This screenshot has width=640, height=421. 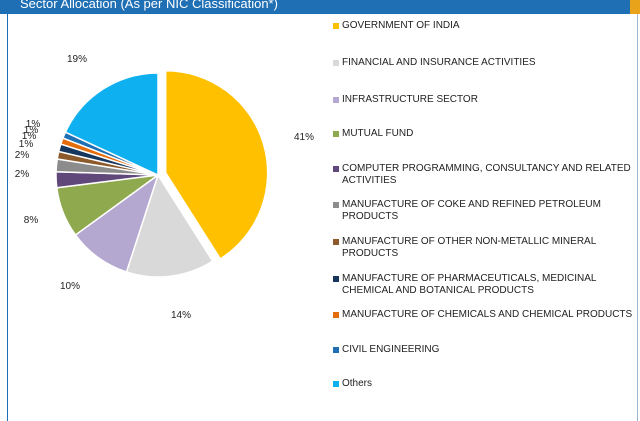 What do you see at coordinates (77, 59) in the screenshot?
I see `slice-label-11: 19%` at bounding box center [77, 59].